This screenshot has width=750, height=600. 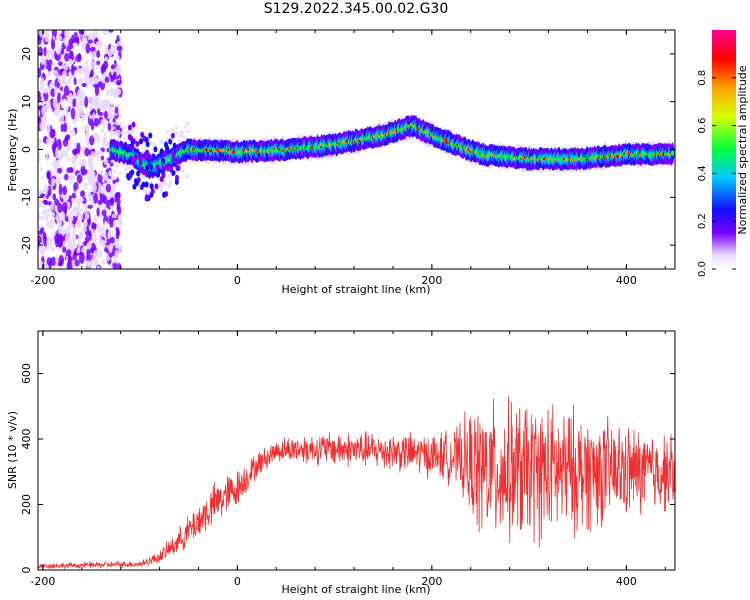 What do you see at coordinates (355, 589) in the screenshot?
I see `snr-x-label: Height of straight line (km)` at bounding box center [355, 589].